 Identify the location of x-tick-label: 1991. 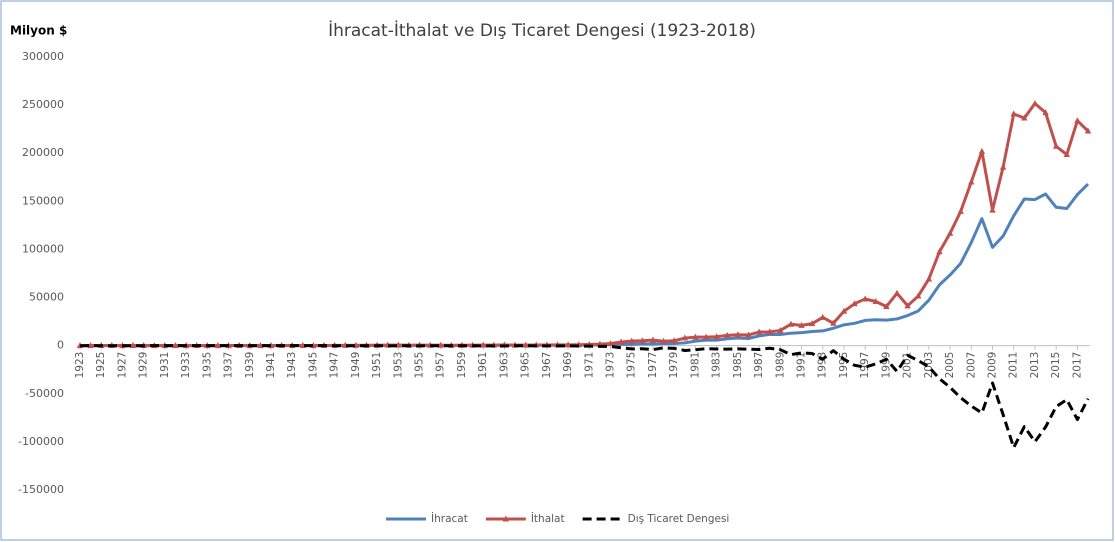
(802, 365).